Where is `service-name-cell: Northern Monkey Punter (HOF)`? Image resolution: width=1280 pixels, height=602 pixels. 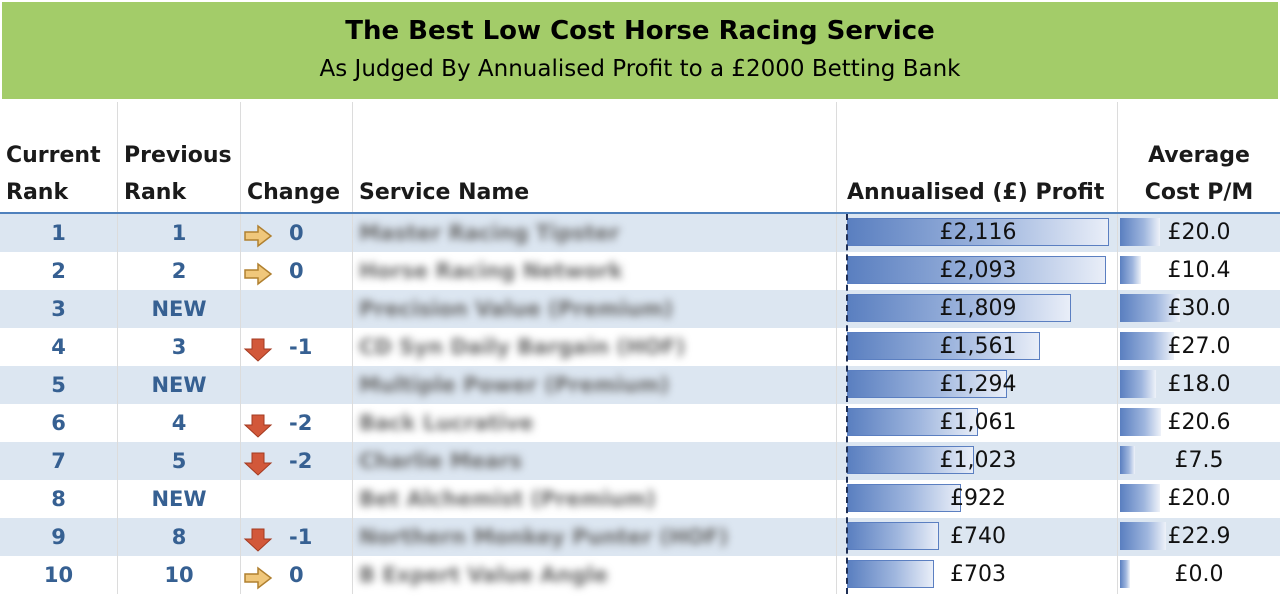 service-name-cell: Northern Monkey Punter (HOF) is located at coordinates (595, 537).